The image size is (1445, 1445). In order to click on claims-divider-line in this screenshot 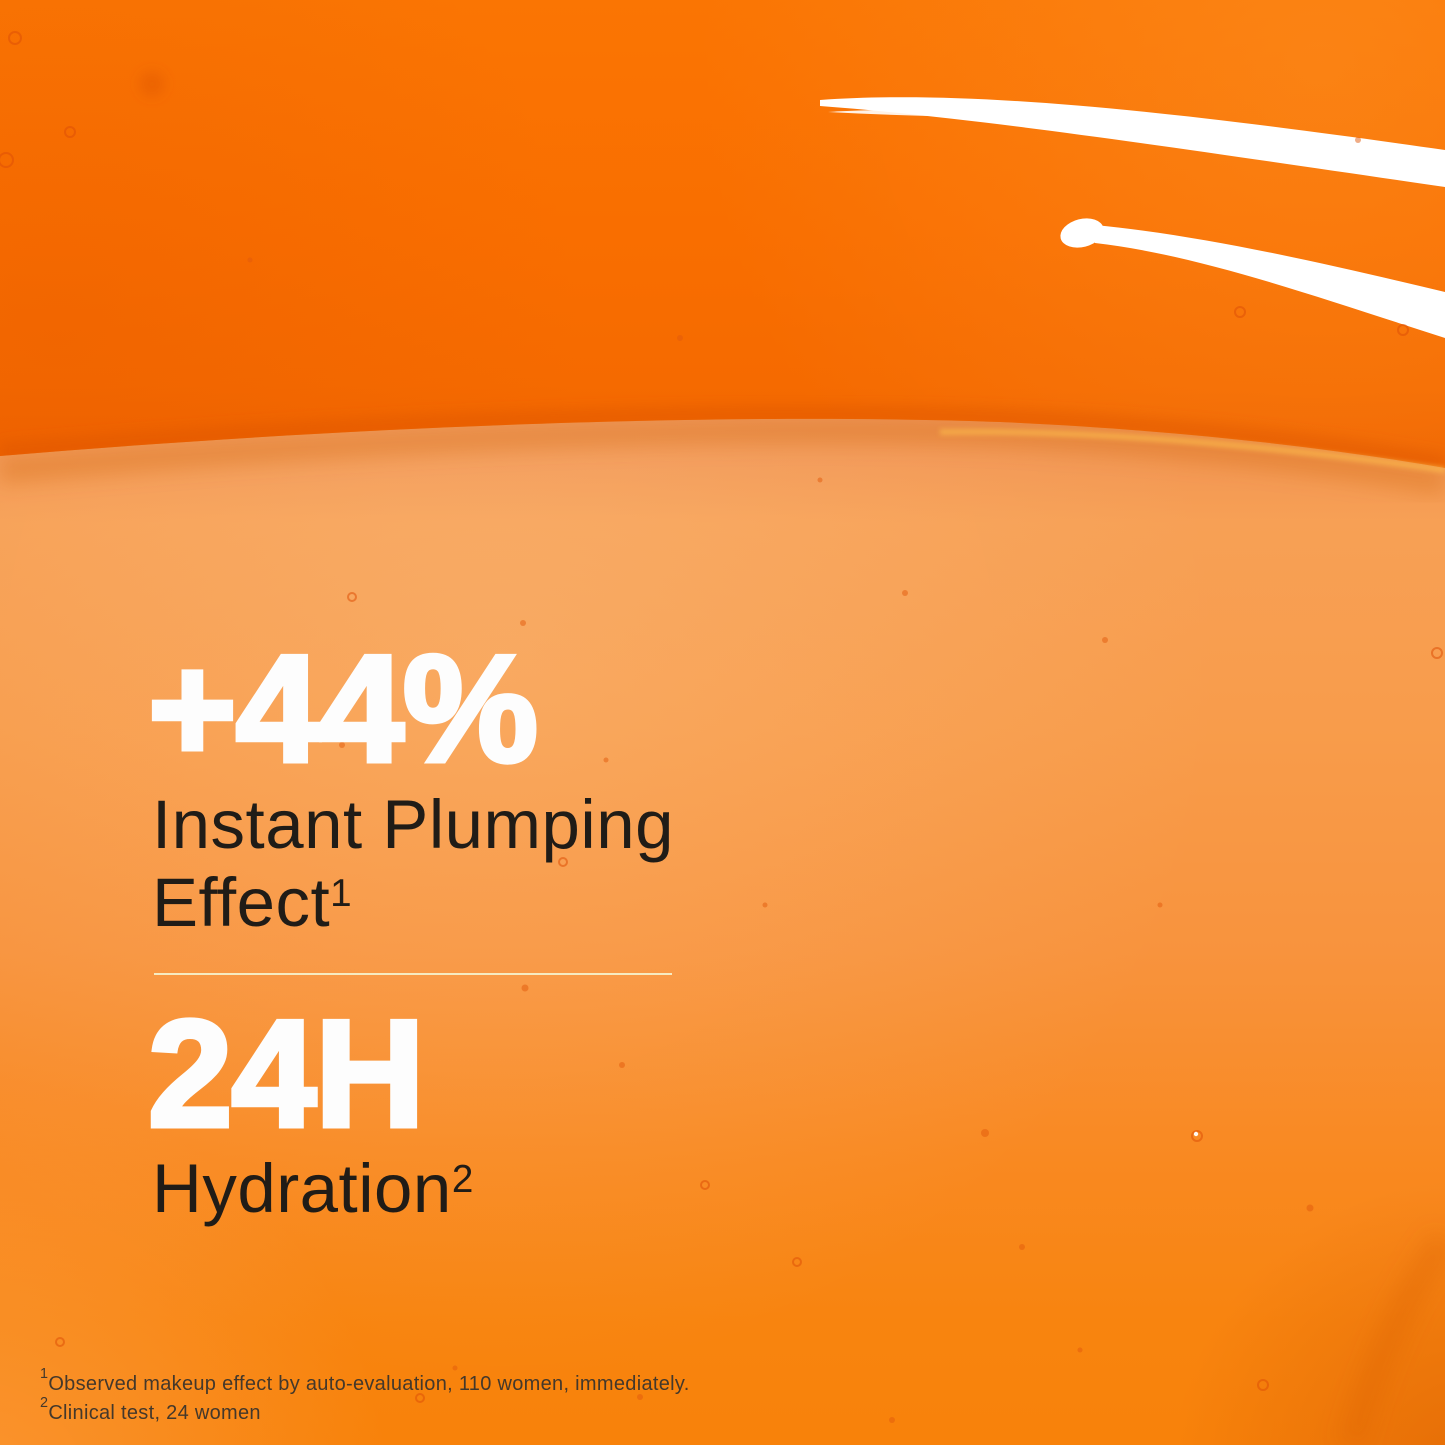, I will do `click(413, 974)`.